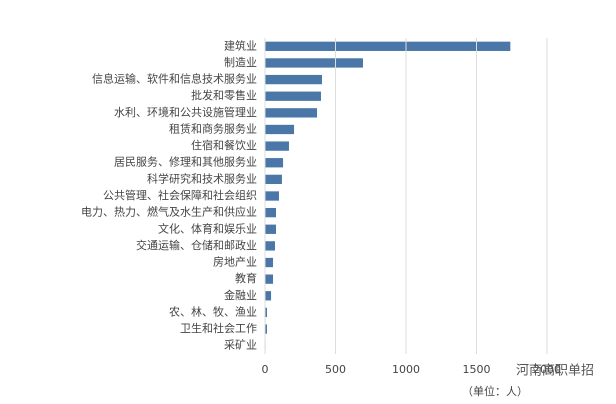 This screenshot has height=404, width=616. Describe the element at coordinates (240, 45) in the screenshot. I see `y-tick-label: 建筑业` at that location.